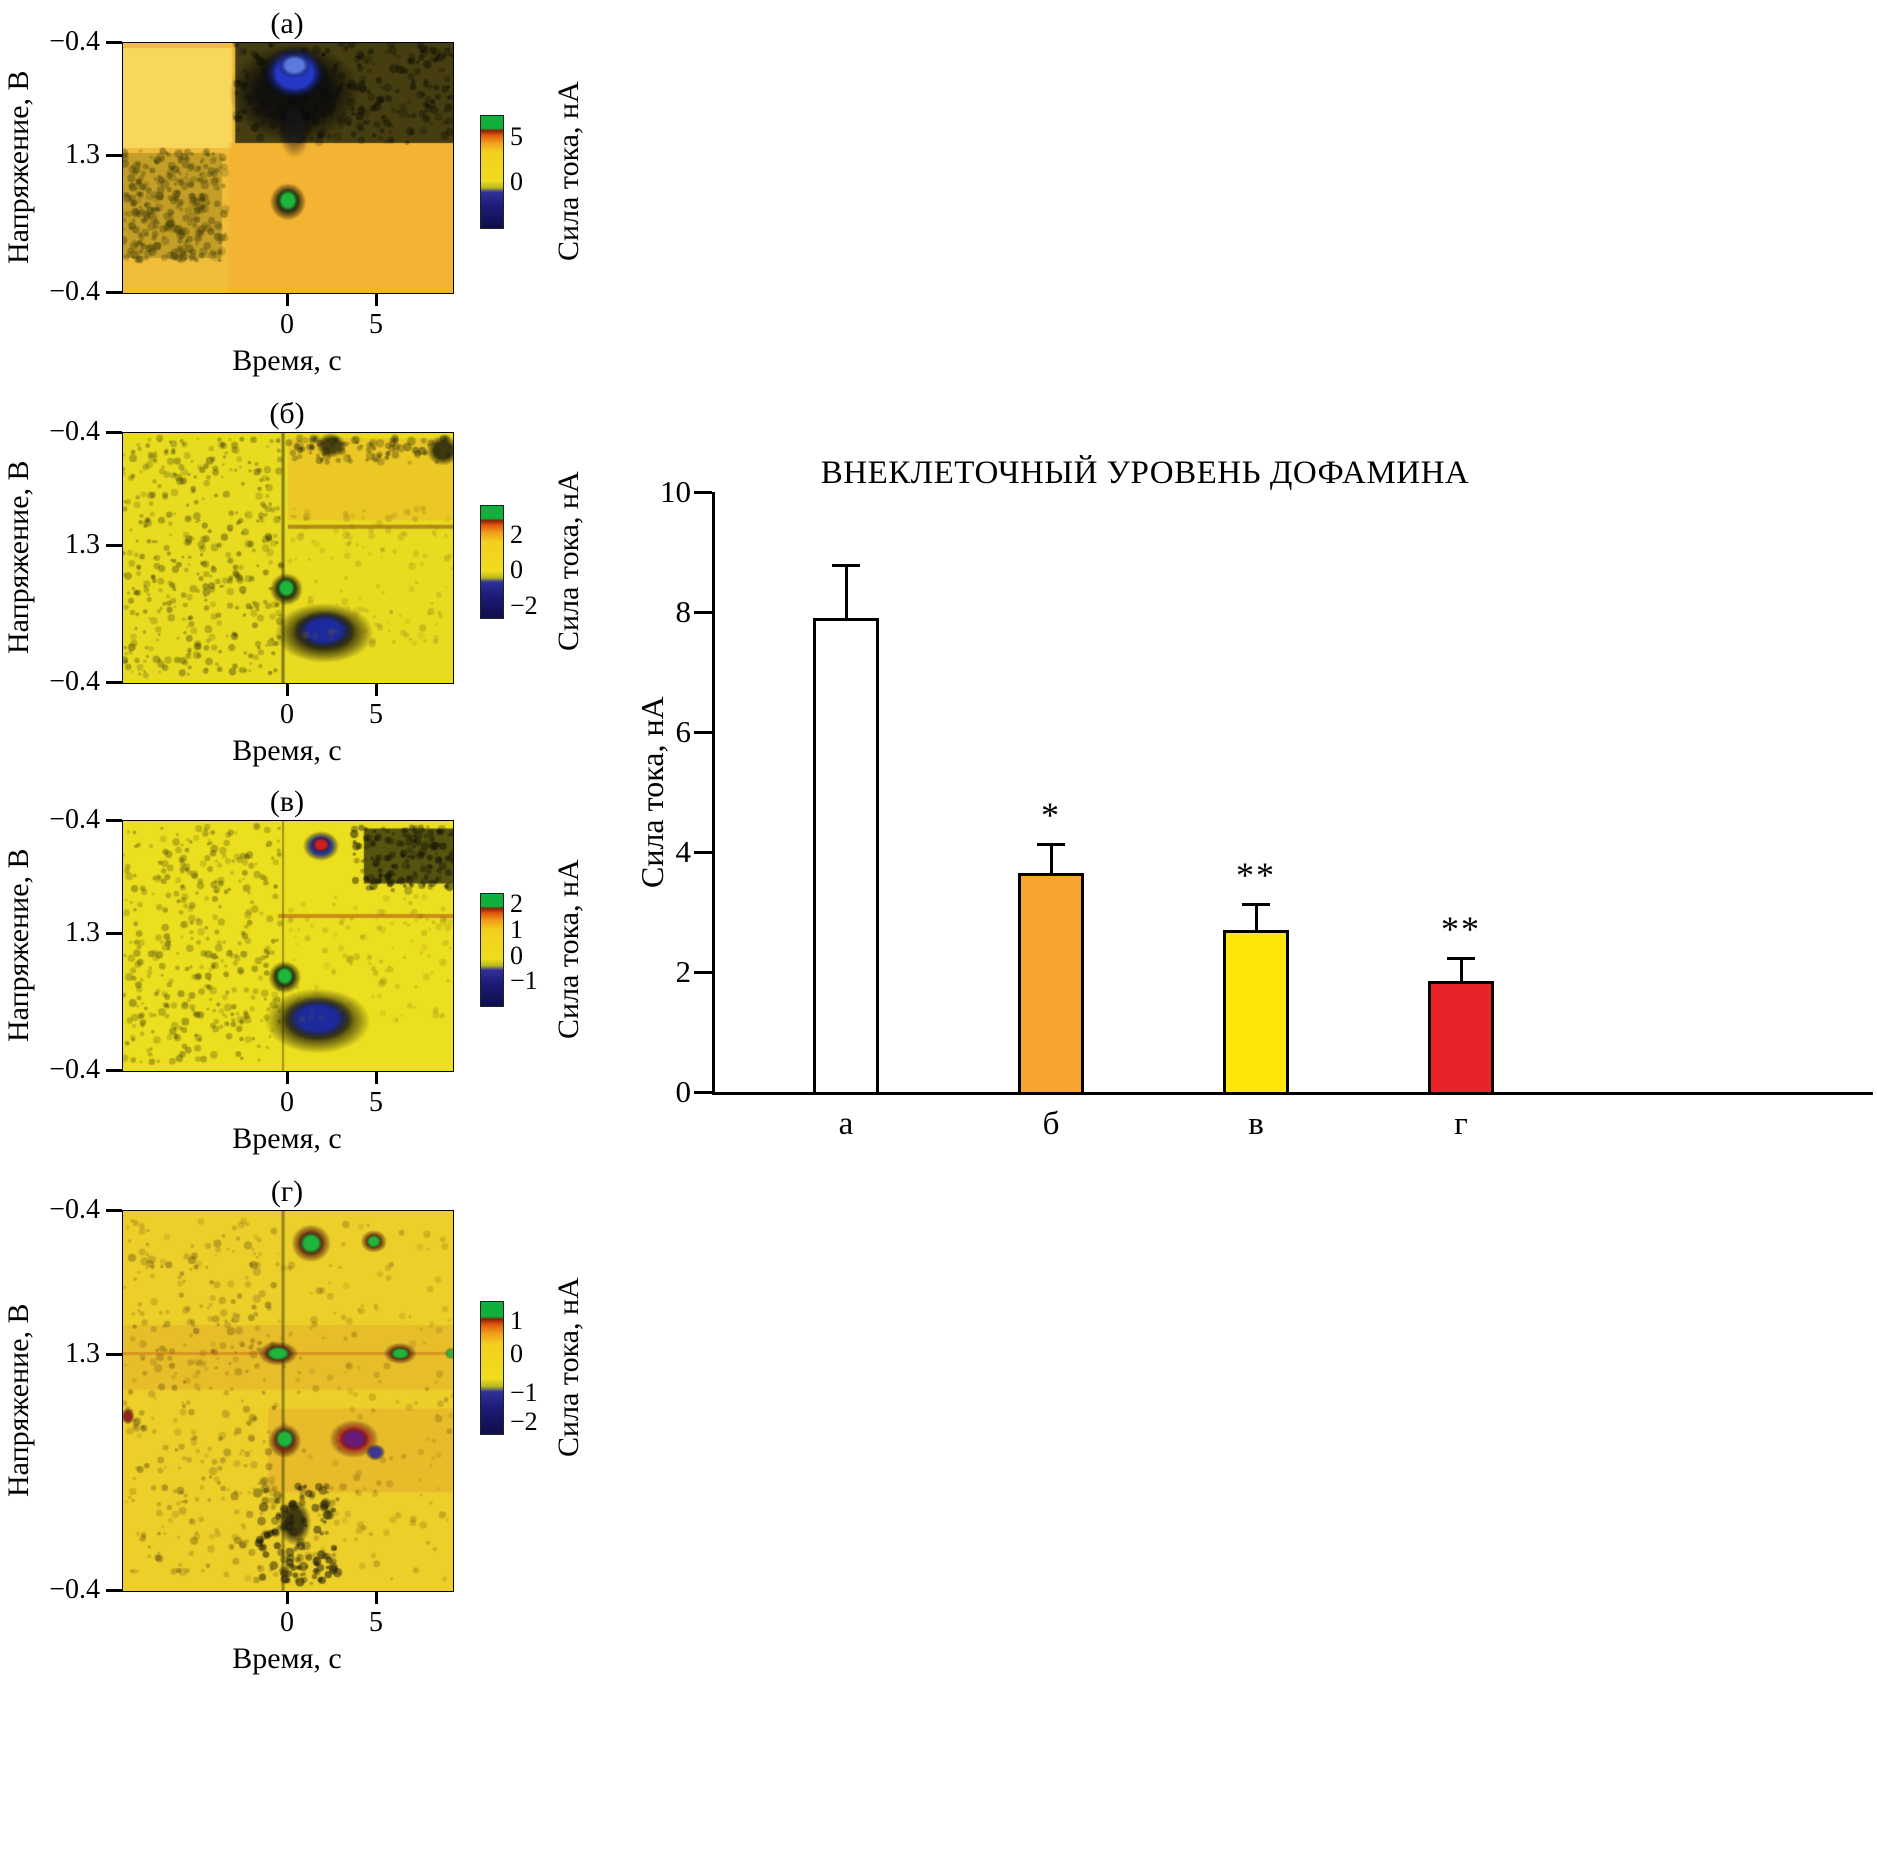 The height and width of the screenshot is (1866, 1877). I want to click on significance-marker: *, so click(1051, 815).